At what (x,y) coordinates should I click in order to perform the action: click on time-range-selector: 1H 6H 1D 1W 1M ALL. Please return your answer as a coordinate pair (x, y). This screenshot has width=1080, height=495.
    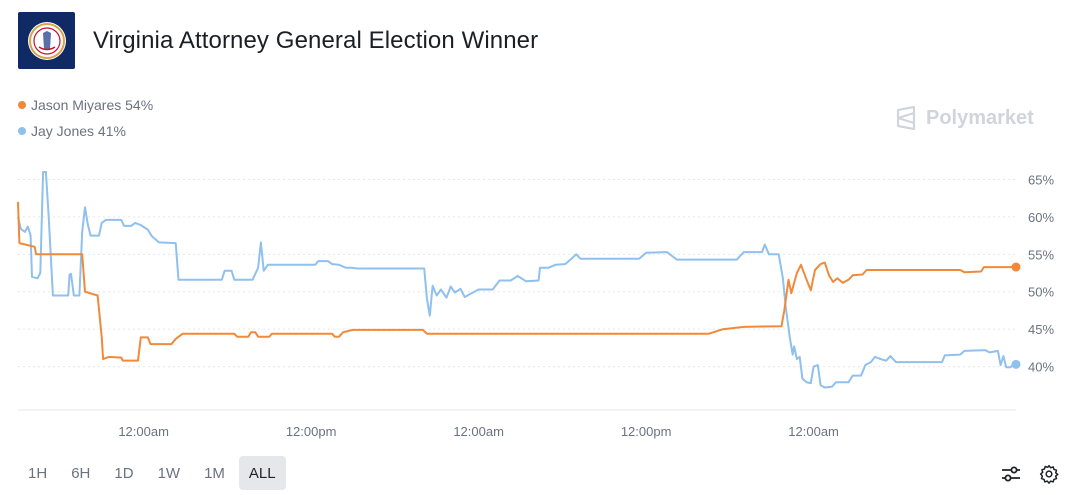
    Looking at the image, I should click on (154, 473).